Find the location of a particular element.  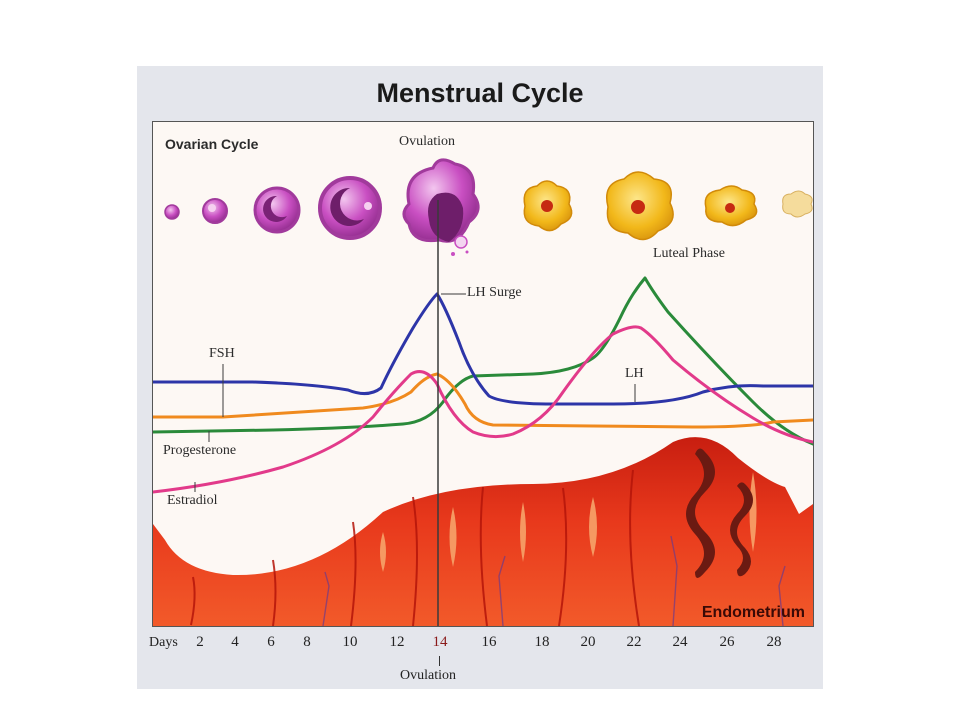

day-tick: 6 is located at coordinates (271, 642).